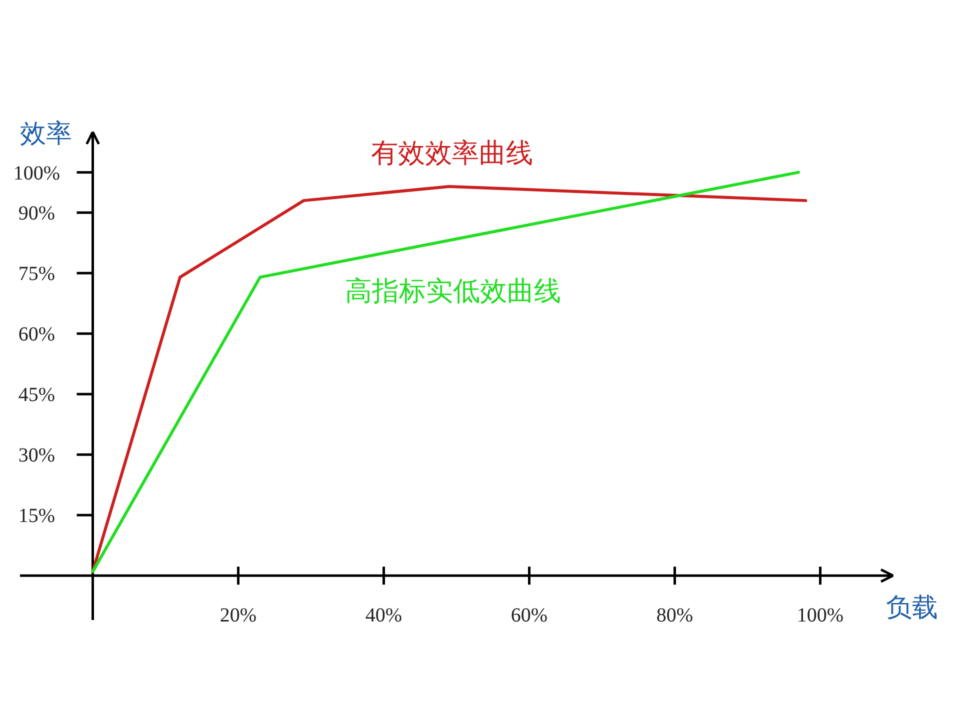 The width and height of the screenshot is (960, 720). Describe the element at coordinates (37, 335) in the screenshot. I see `y-tick-label: 60%` at that location.